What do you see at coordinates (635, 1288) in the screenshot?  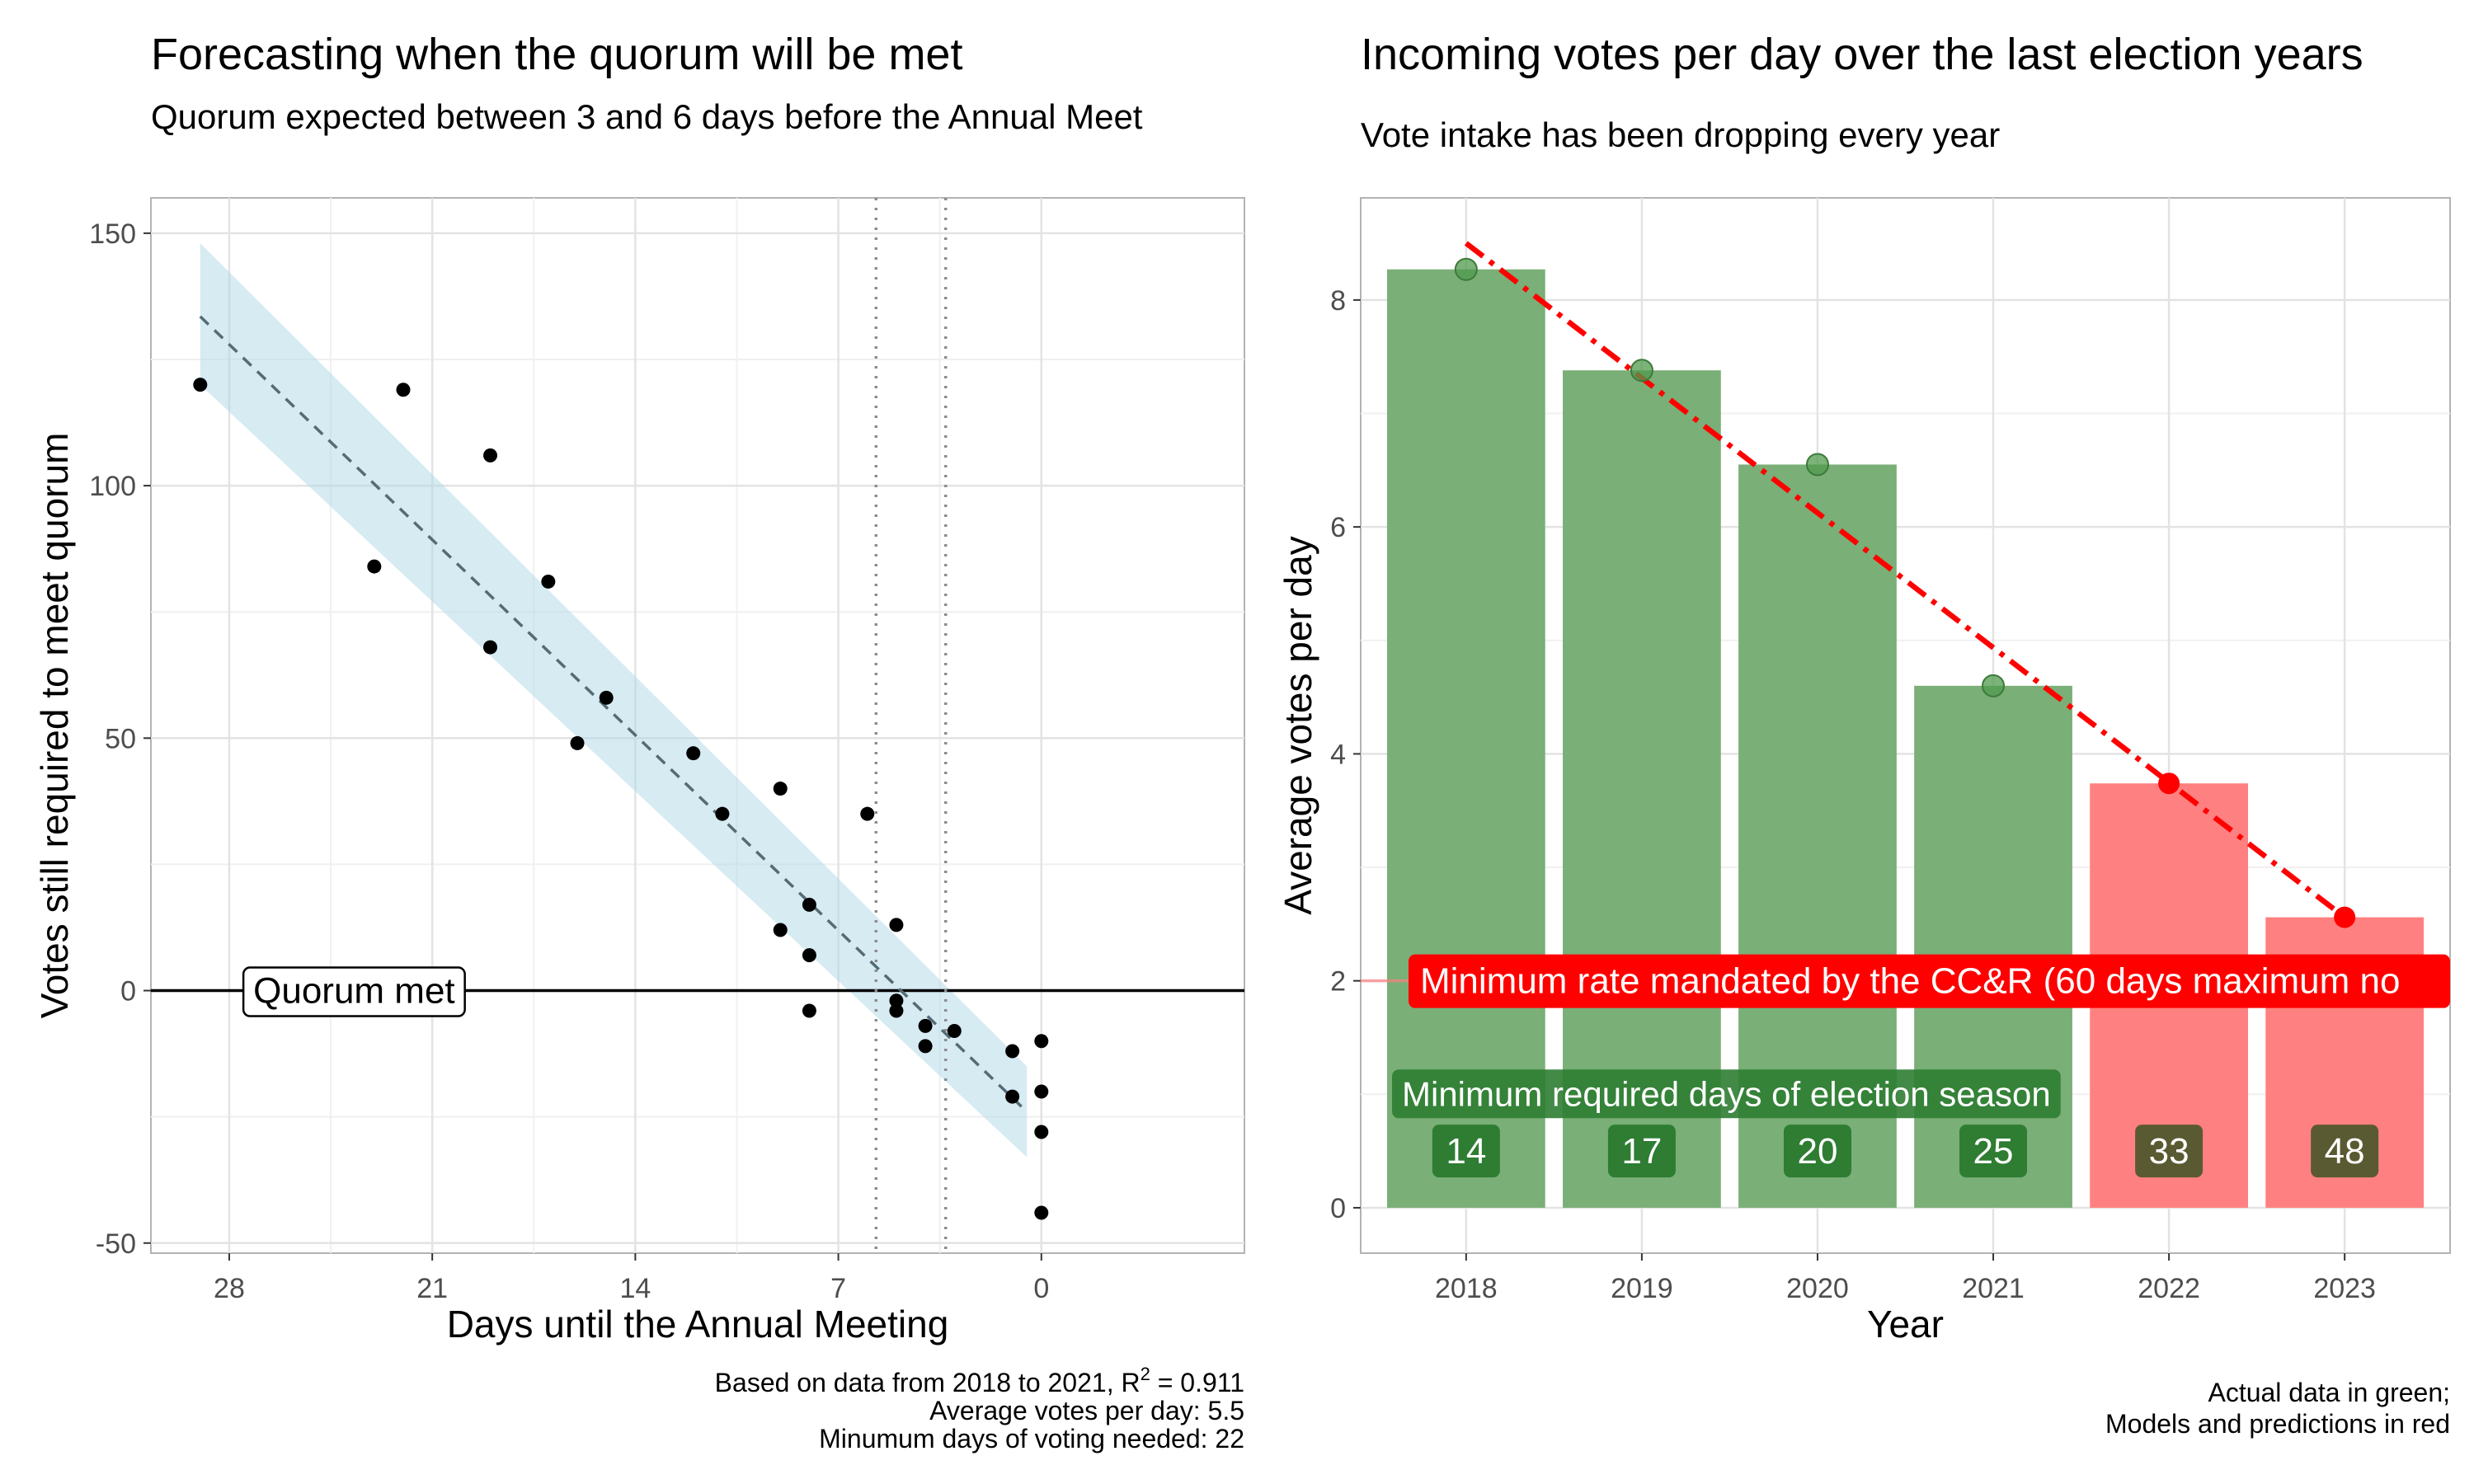 I see `left-x-tick-label: 14` at bounding box center [635, 1288].